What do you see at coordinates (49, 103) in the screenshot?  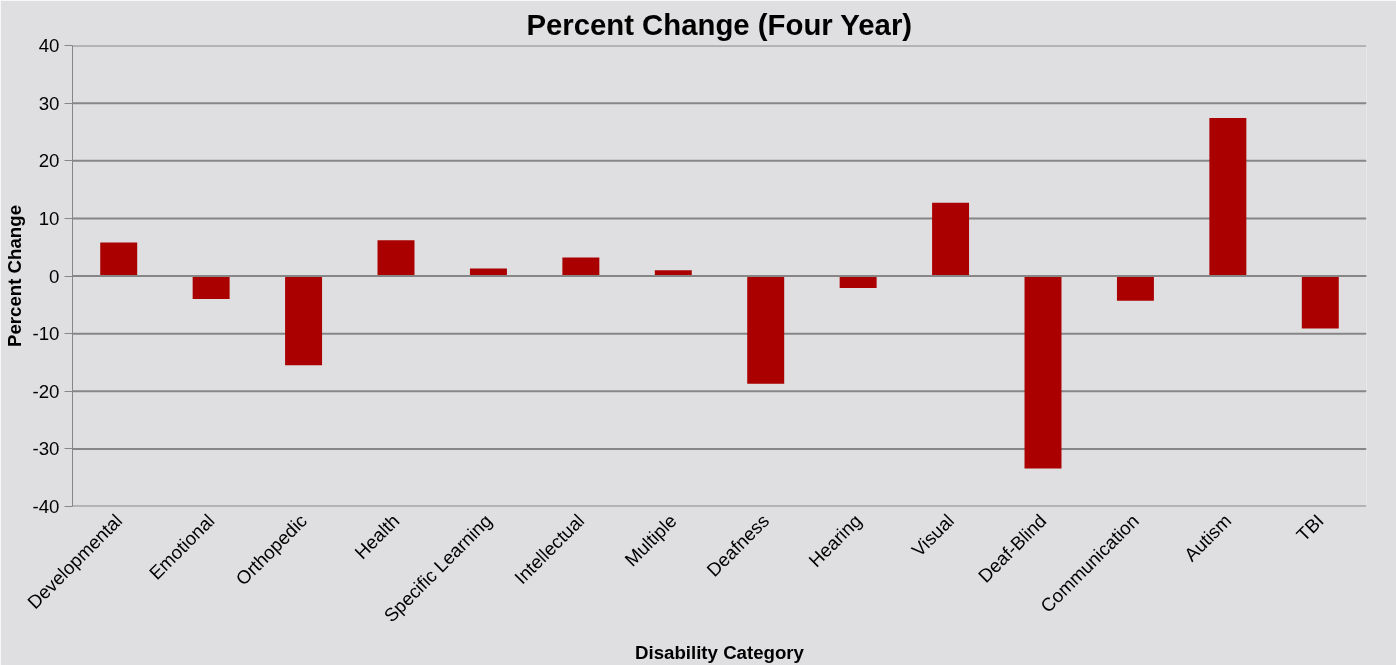 I see `y-tick-label: 30` at bounding box center [49, 103].